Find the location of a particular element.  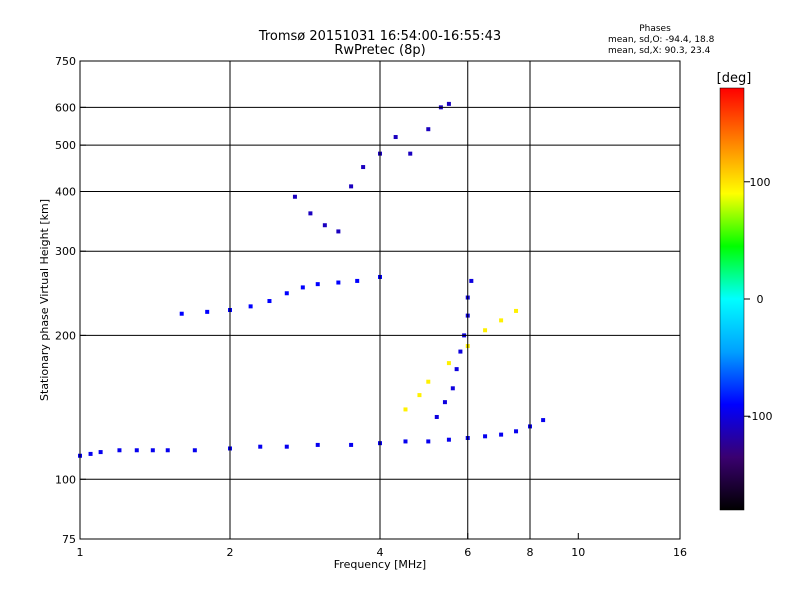

x-tick-label: 16 is located at coordinates (680, 552).